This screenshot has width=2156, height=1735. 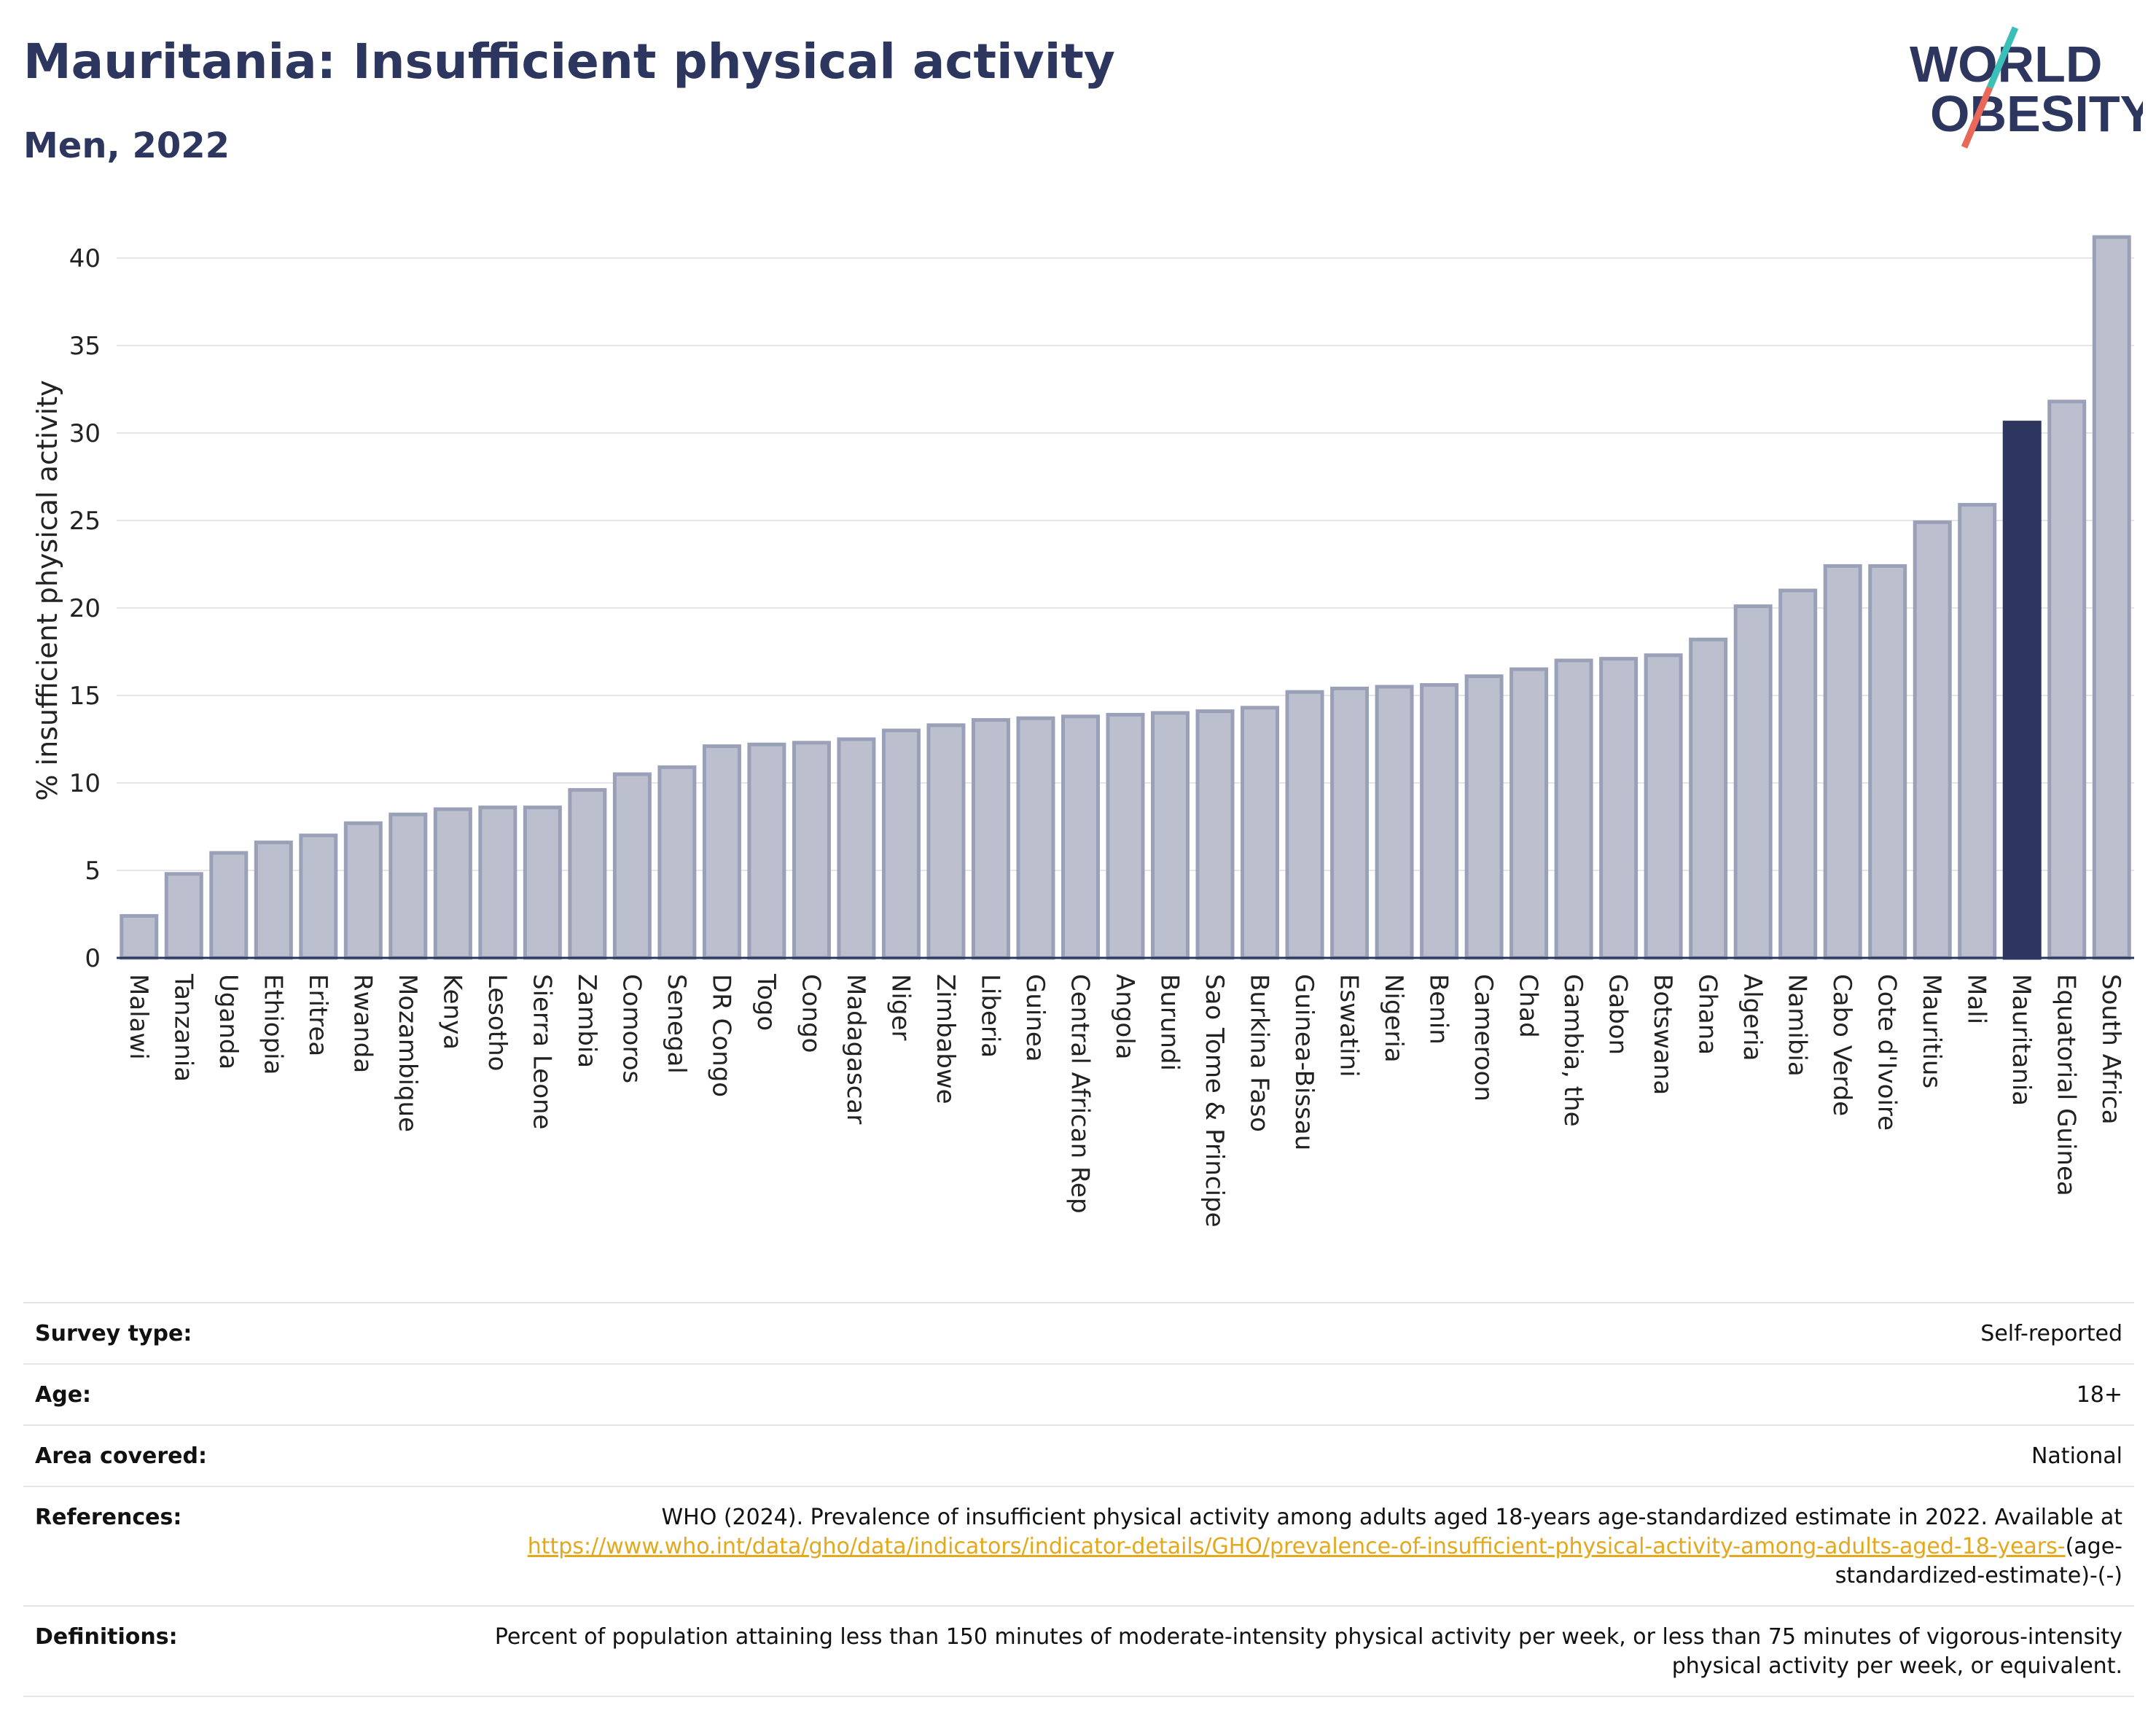 What do you see at coordinates (1079, 1332) in the screenshot?
I see `info-row-survey-type: Survey type: Self-reported` at bounding box center [1079, 1332].